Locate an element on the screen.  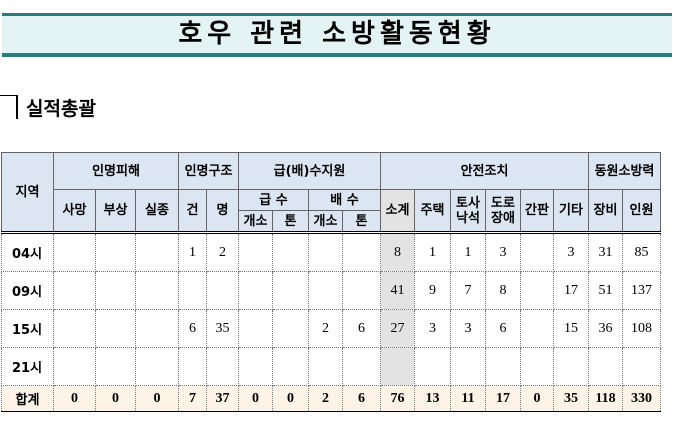
page-title: 호우 관련 소방활동현황 is located at coordinates (337, 35).